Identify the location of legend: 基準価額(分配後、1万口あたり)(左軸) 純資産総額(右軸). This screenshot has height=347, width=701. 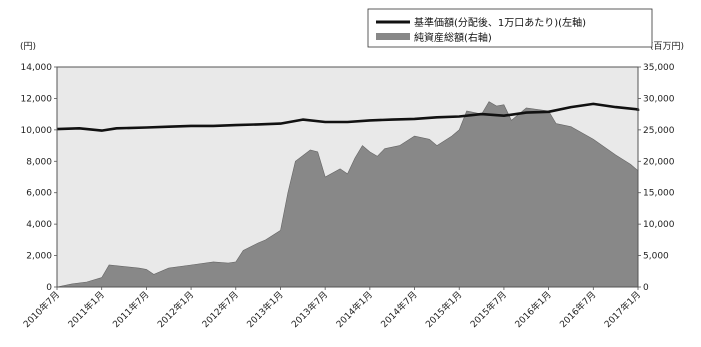
(510, 28).